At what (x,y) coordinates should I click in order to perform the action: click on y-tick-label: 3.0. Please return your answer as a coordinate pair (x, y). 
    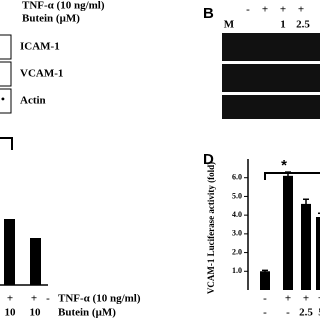
    Looking at the image, I should click on (237, 233).